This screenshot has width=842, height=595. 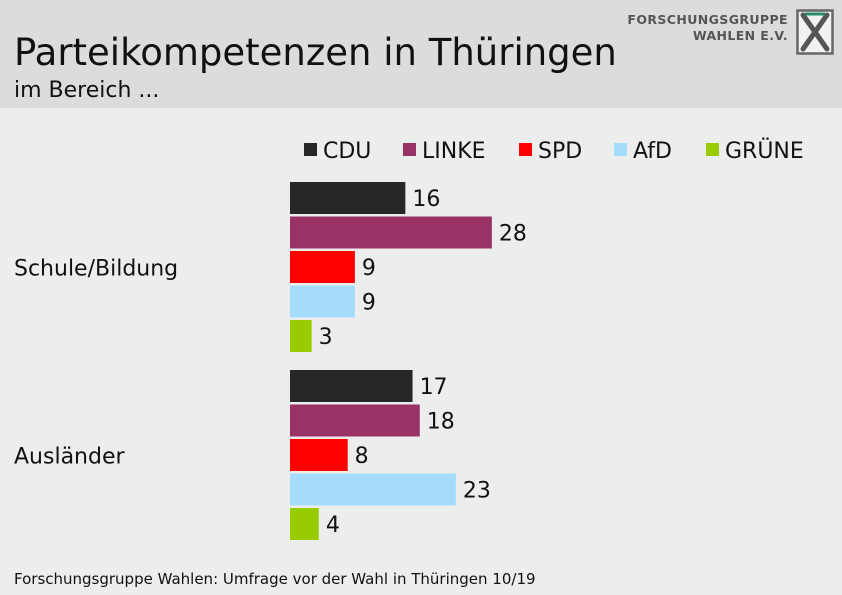 What do you see at coordinates (477, 491) in the screenshot?
I see `value-label-auslaender-afd: 23` at bounding box center [477, 491].